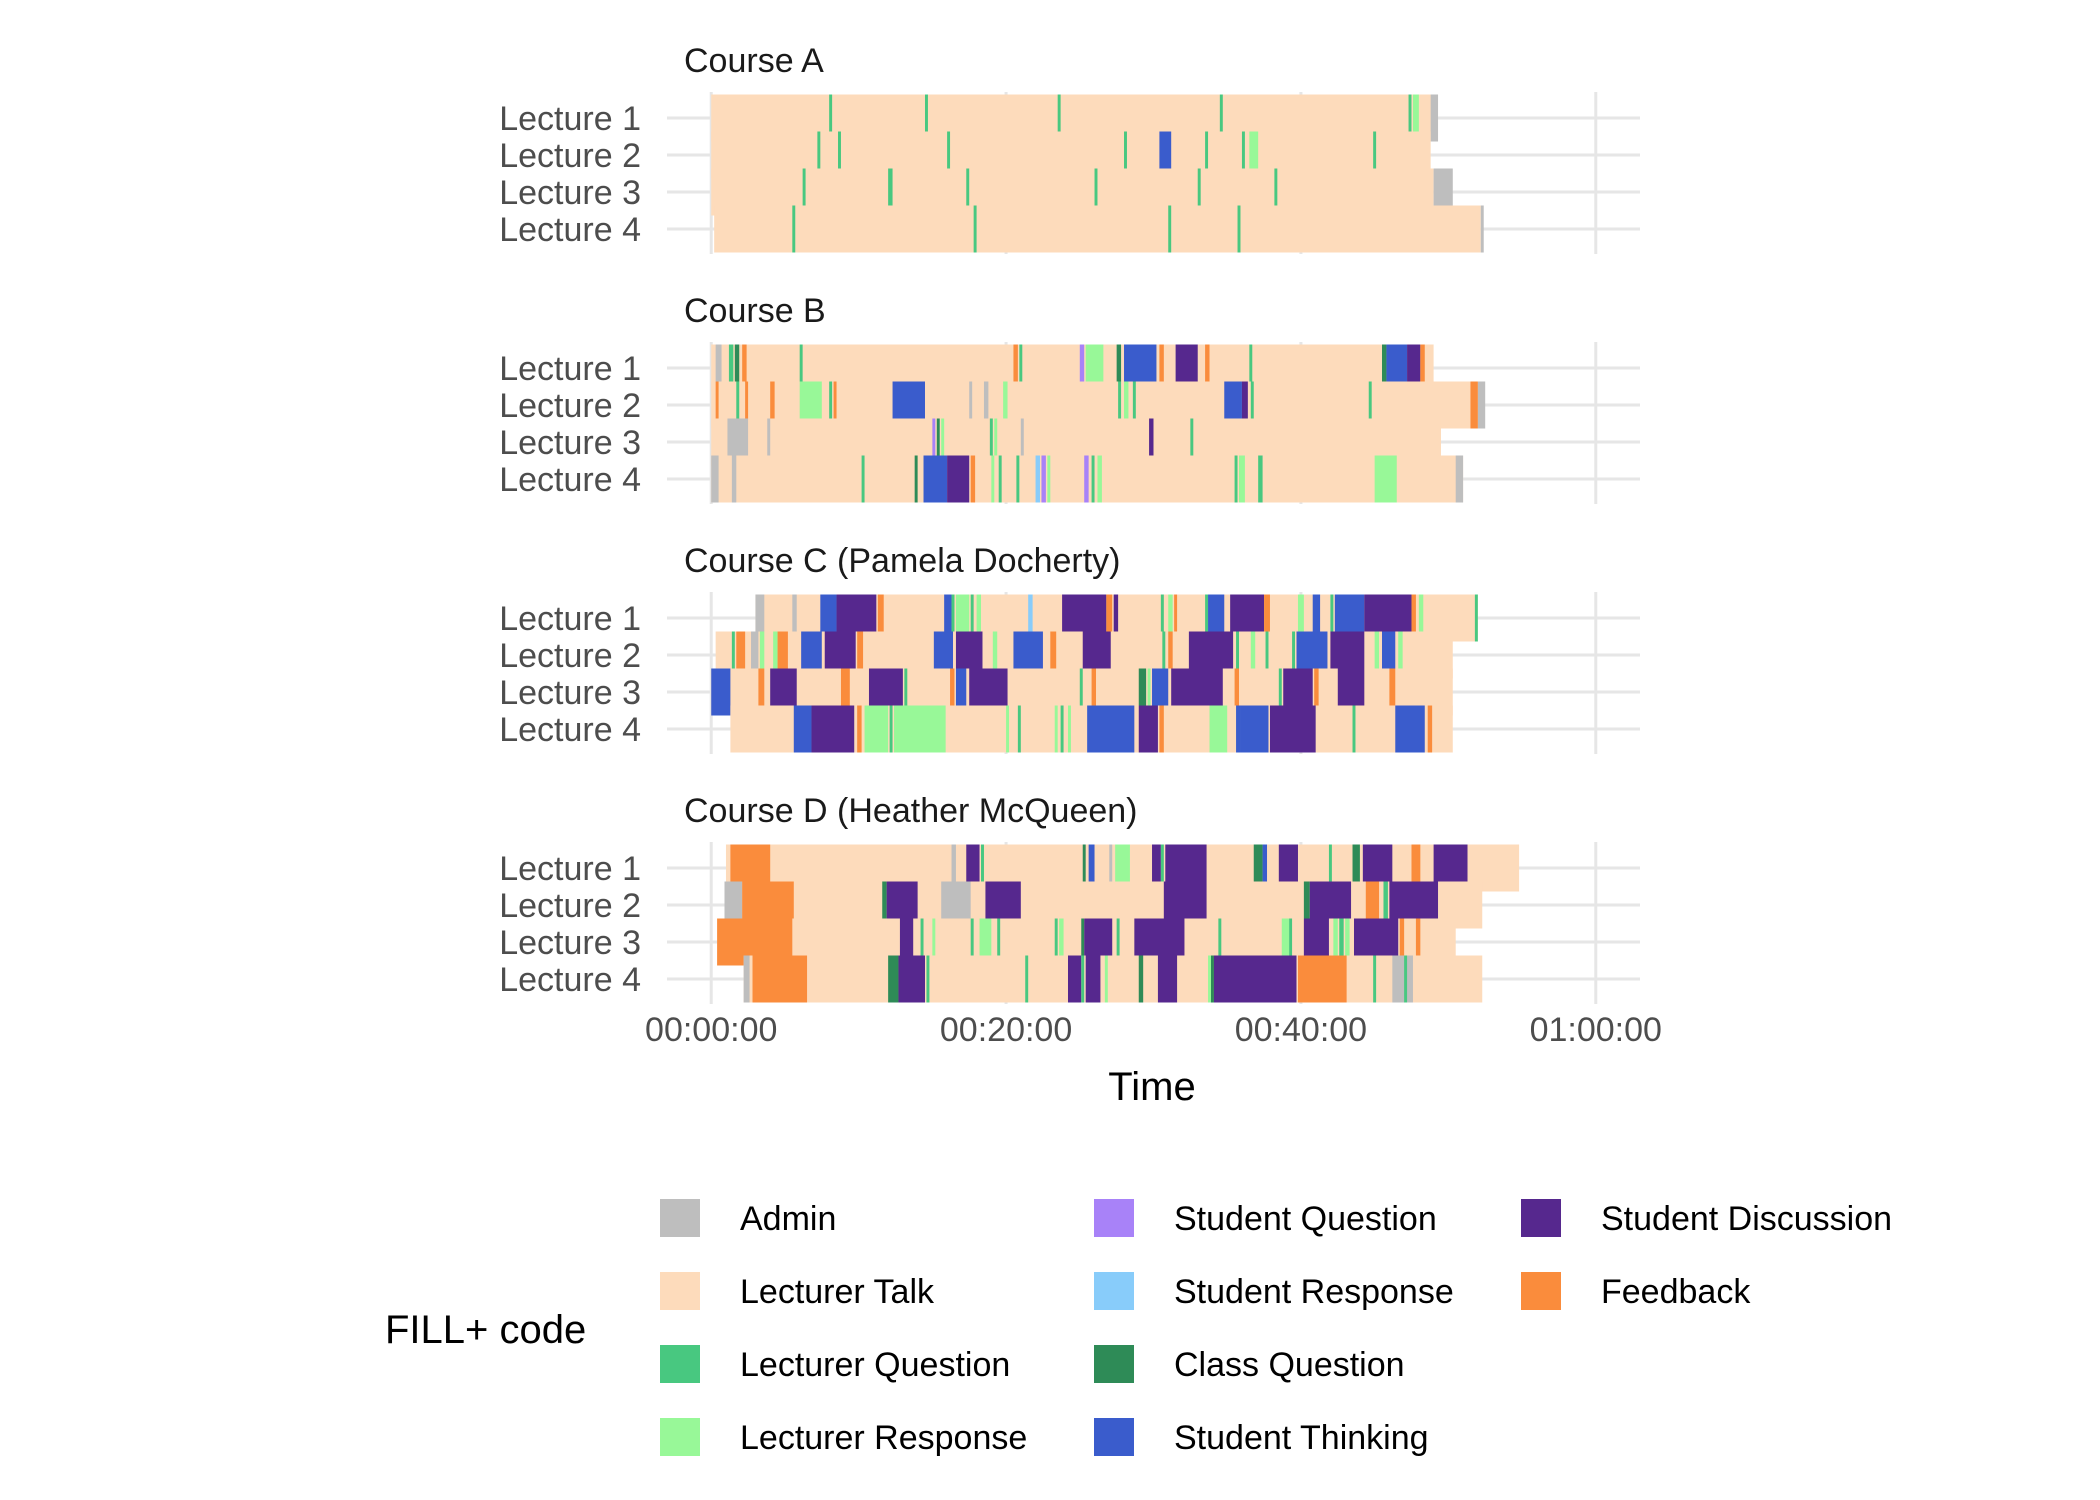 Image resolution: width=2100 pixels, height=1500 pixels. What do you see at coordinates (570, 656) in the screenshot?
I see `y-tick-label: Lecture 2` at bounding box center [570, 656].